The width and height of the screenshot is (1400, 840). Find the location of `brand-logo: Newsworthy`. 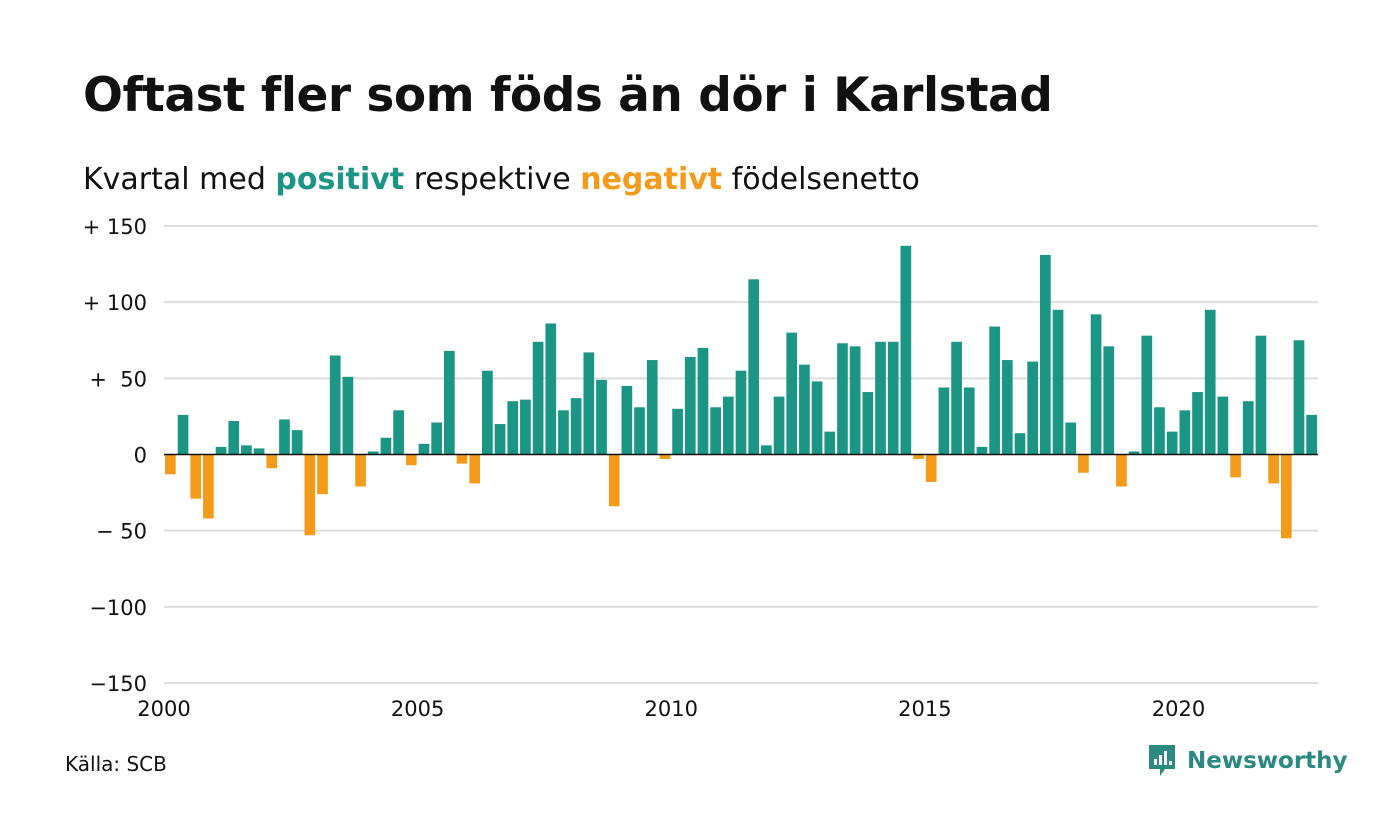

brand-logo: Newsworthy is located at coordinates (1247, 761).